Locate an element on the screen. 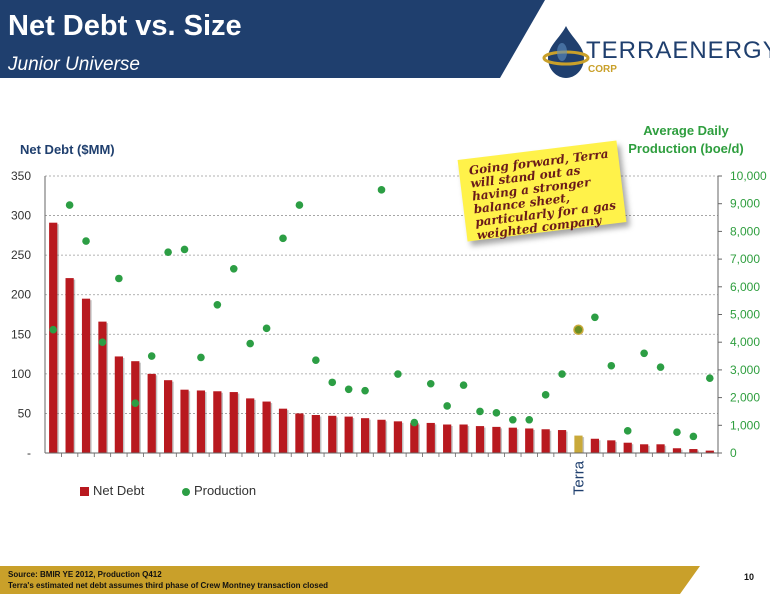 The width and height of the screenshot is (776, 600). oil-drop-icon is located at coordinates (566, 52).